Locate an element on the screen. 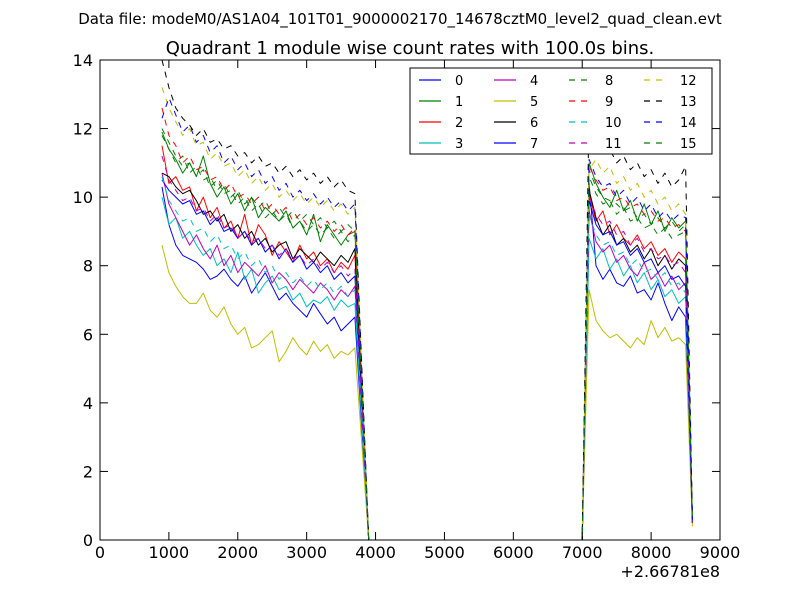 This screenshot has height=600, width=800. legend-label-4: 4 is located at coordinates (534, 81).